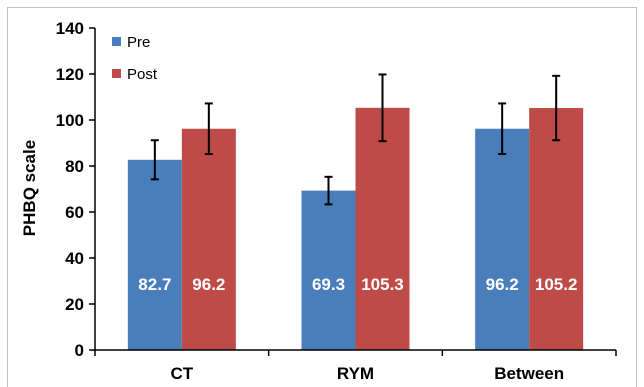 Image resolution: width=644 pixels, height=387 pixels. I want to click on y-tick-label: 40, so click(74, 258).